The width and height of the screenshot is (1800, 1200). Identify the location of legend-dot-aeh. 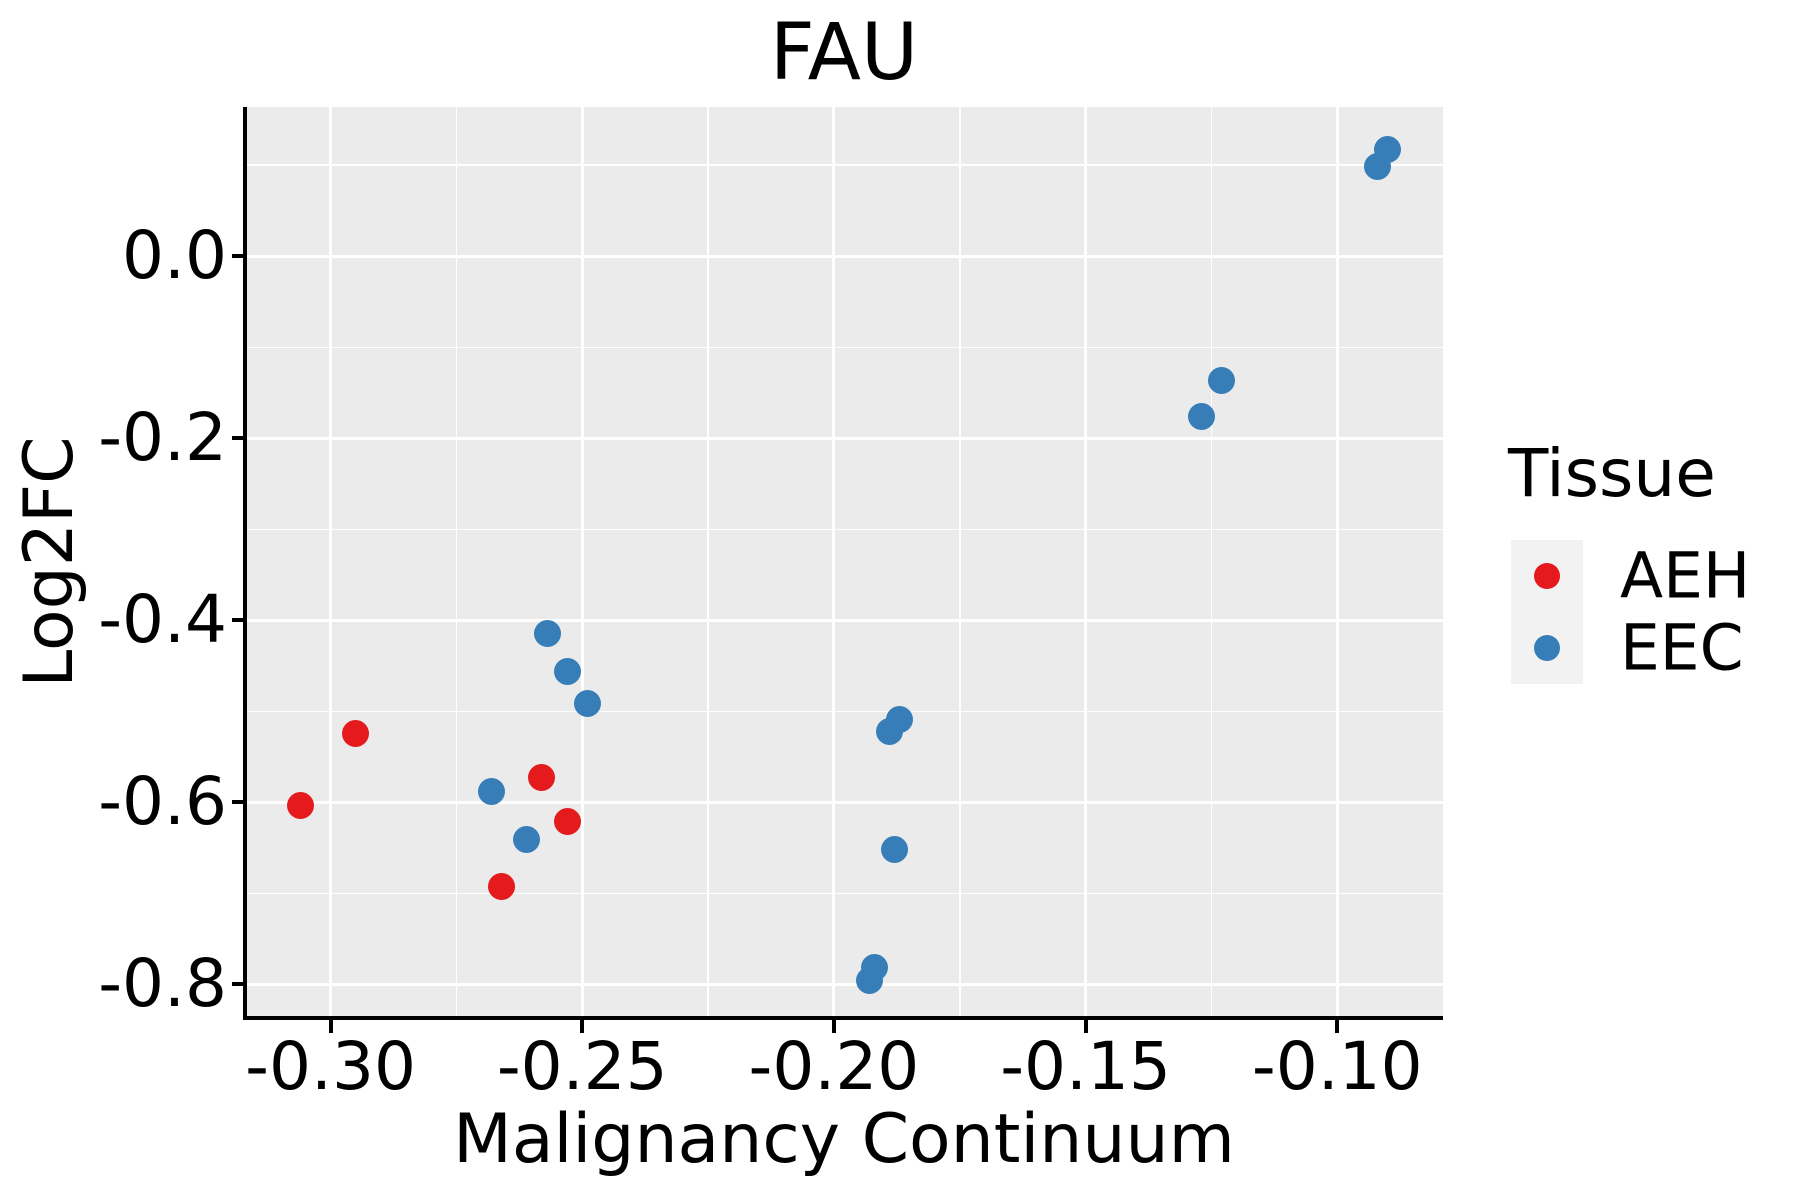
(1547, 576).